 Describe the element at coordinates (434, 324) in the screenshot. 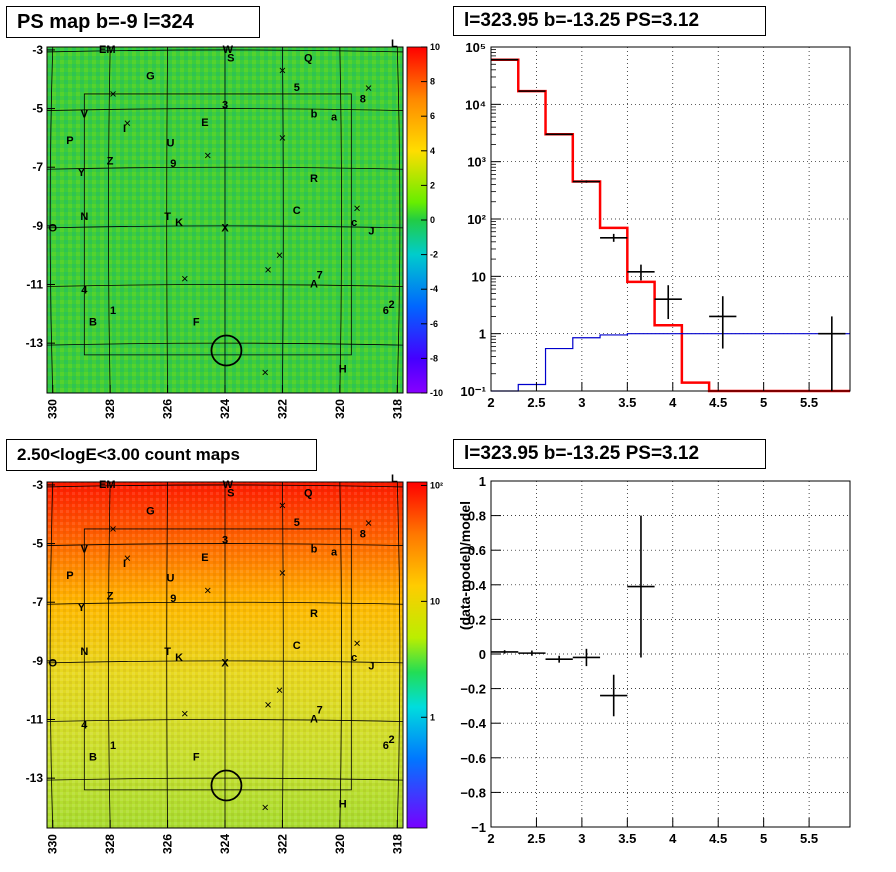

I see `colorbar-tick-label: -6` at that location.